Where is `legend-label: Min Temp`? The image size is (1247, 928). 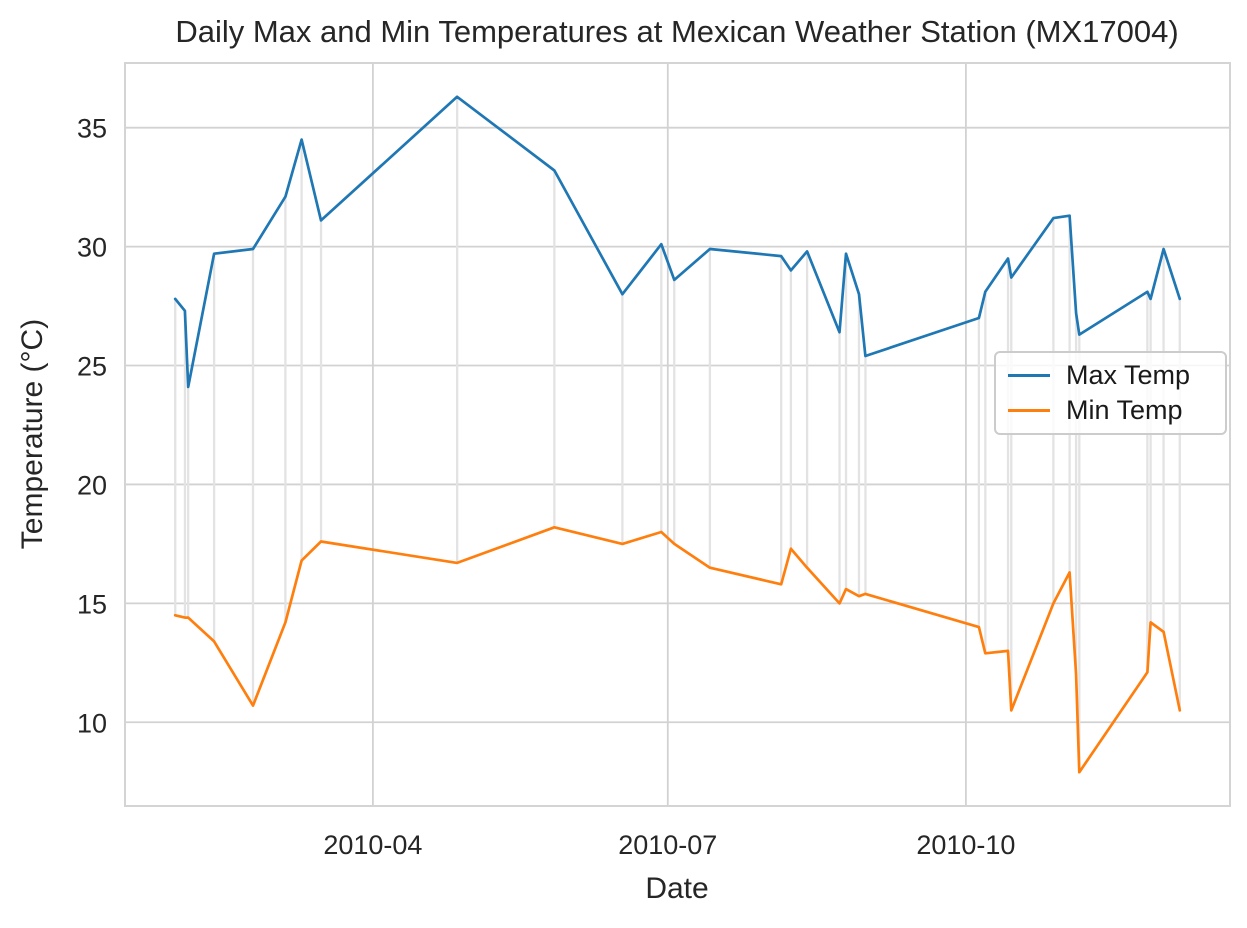 legend-label: Min Temp is located at coordinates (1124, 410).